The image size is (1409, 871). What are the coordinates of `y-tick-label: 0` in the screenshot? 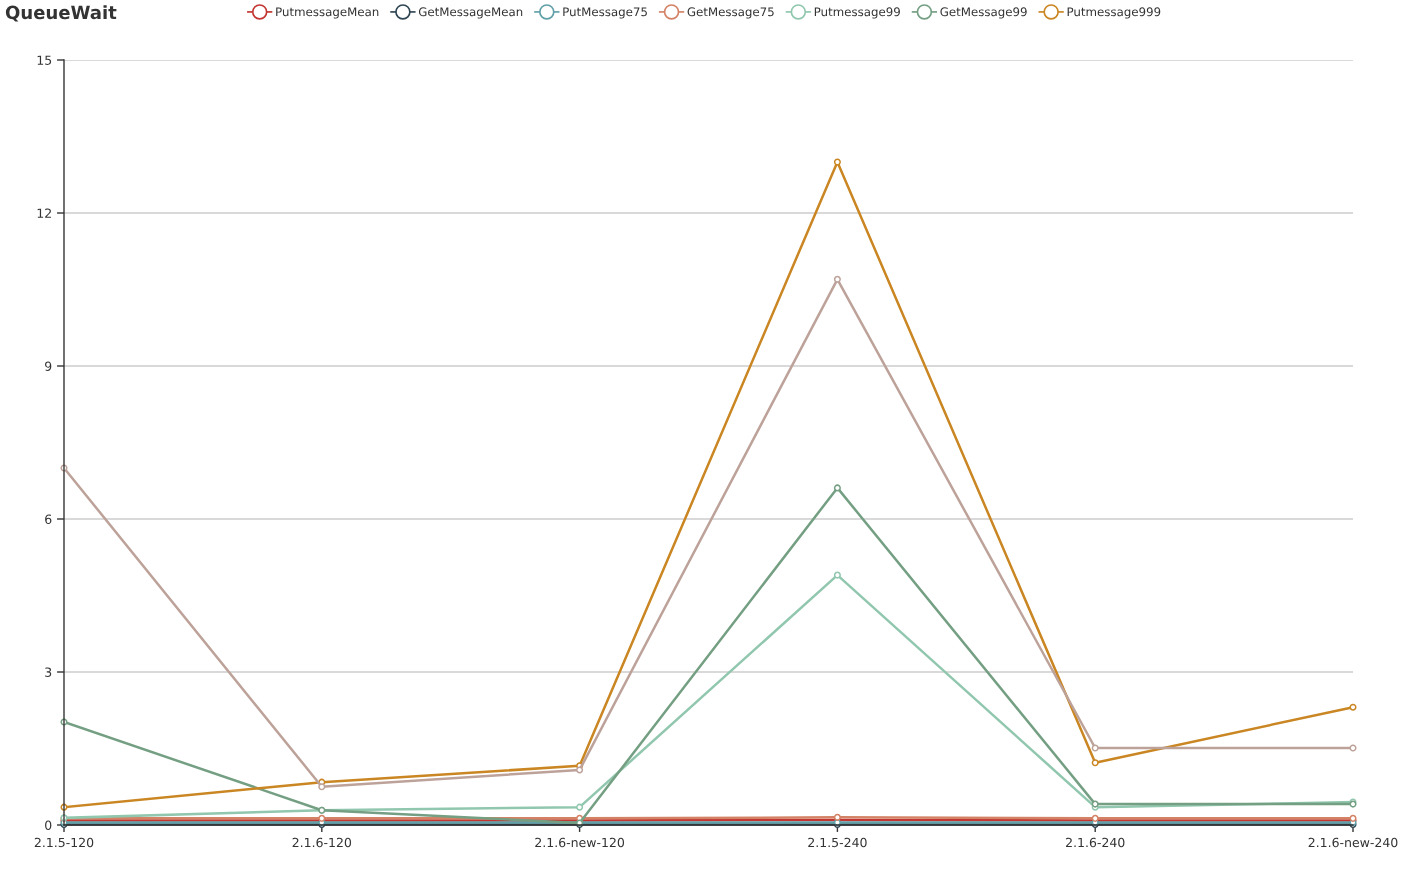 It's located at (48, 825).